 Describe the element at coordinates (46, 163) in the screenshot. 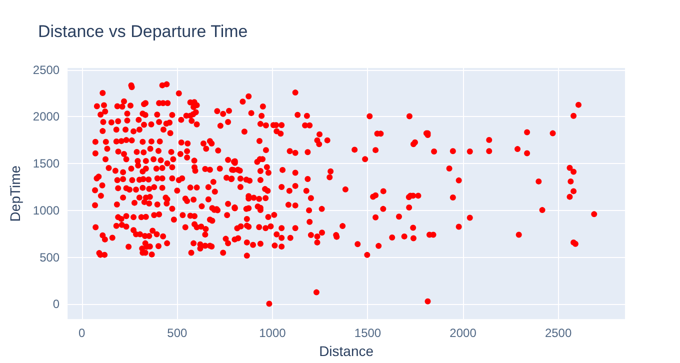

I see `y-tick-label: 1500` at that location.